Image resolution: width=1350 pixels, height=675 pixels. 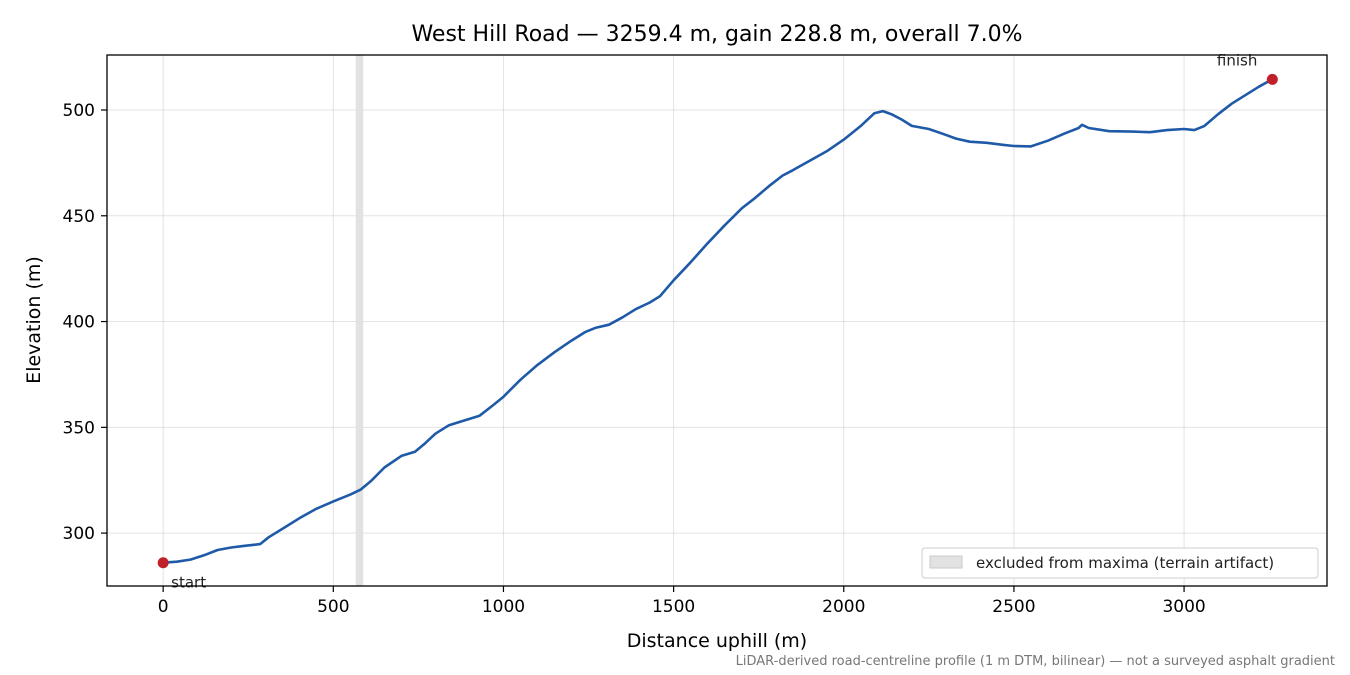 I want to click on x-tick-label: 500, so click(x=333, y=607).